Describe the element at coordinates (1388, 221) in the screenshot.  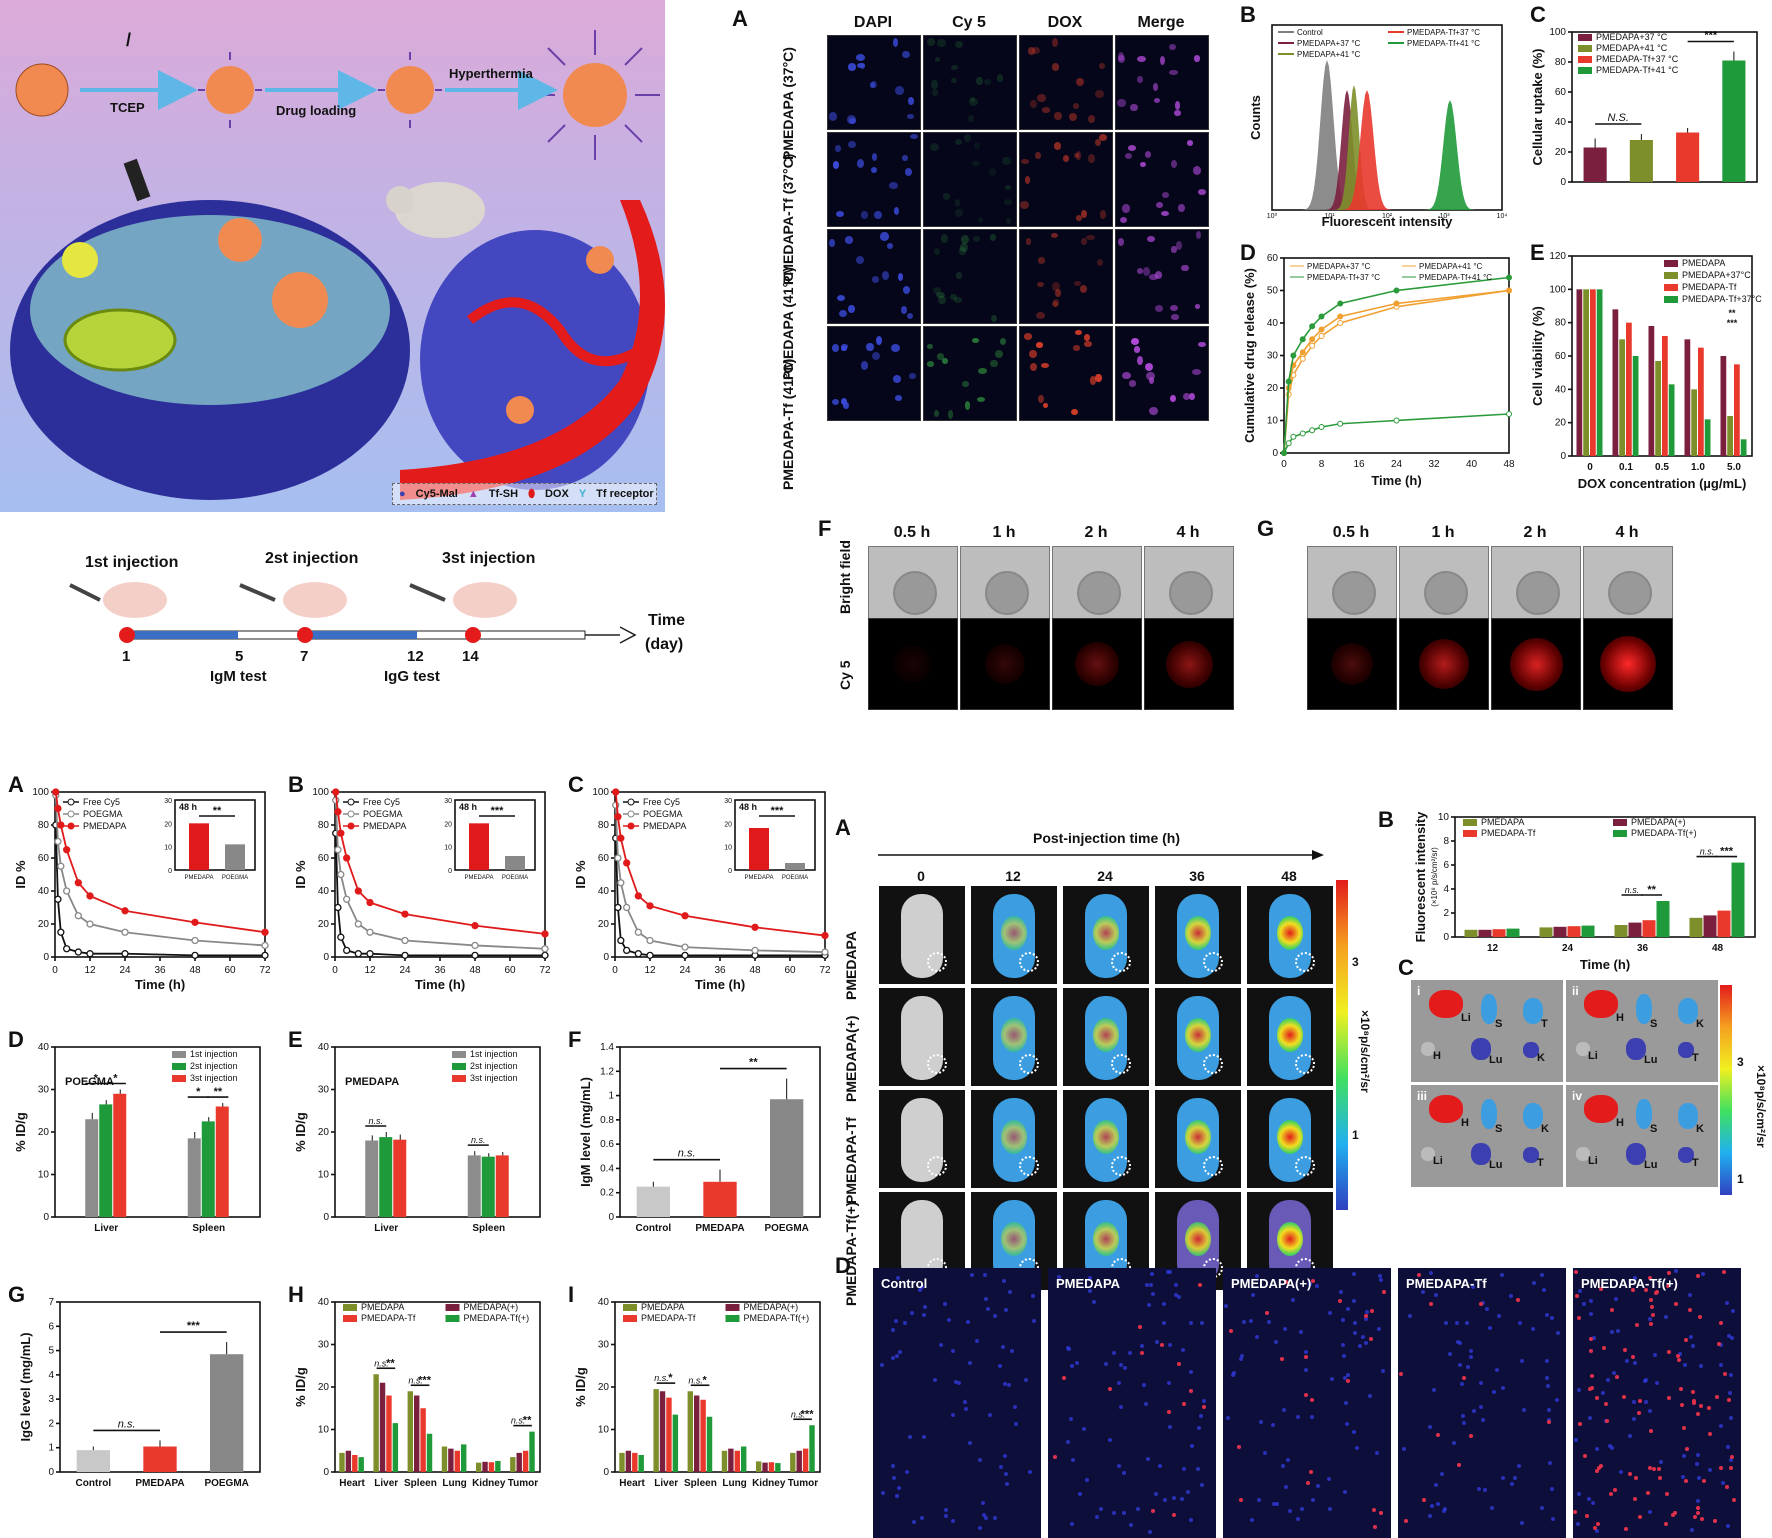
I see `fig1-B-xlabel: Fluorescent intensity` at that location.